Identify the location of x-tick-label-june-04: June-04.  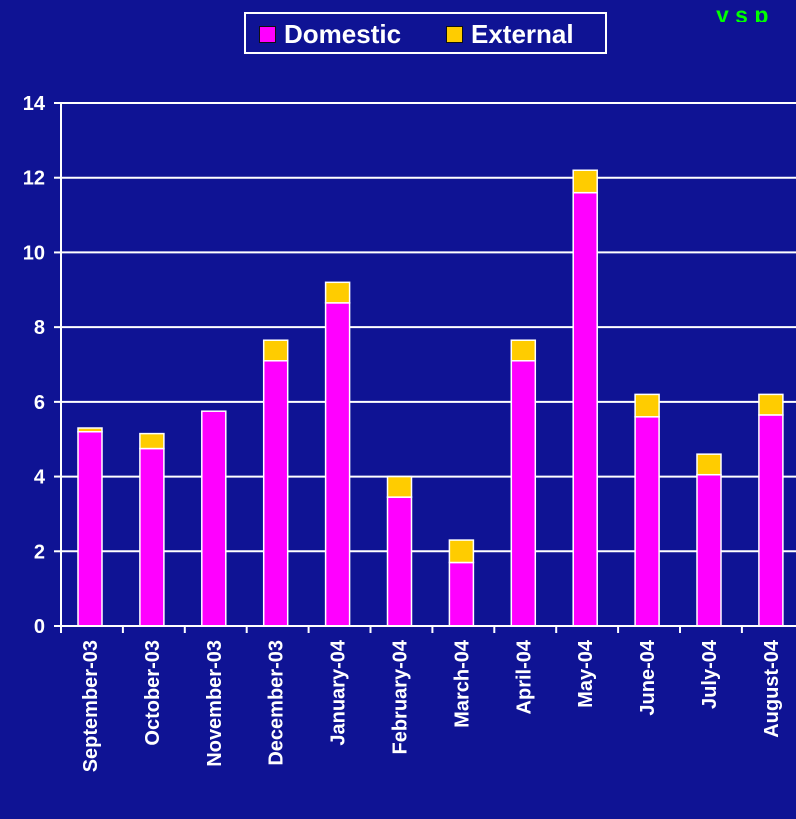
(648, 677).